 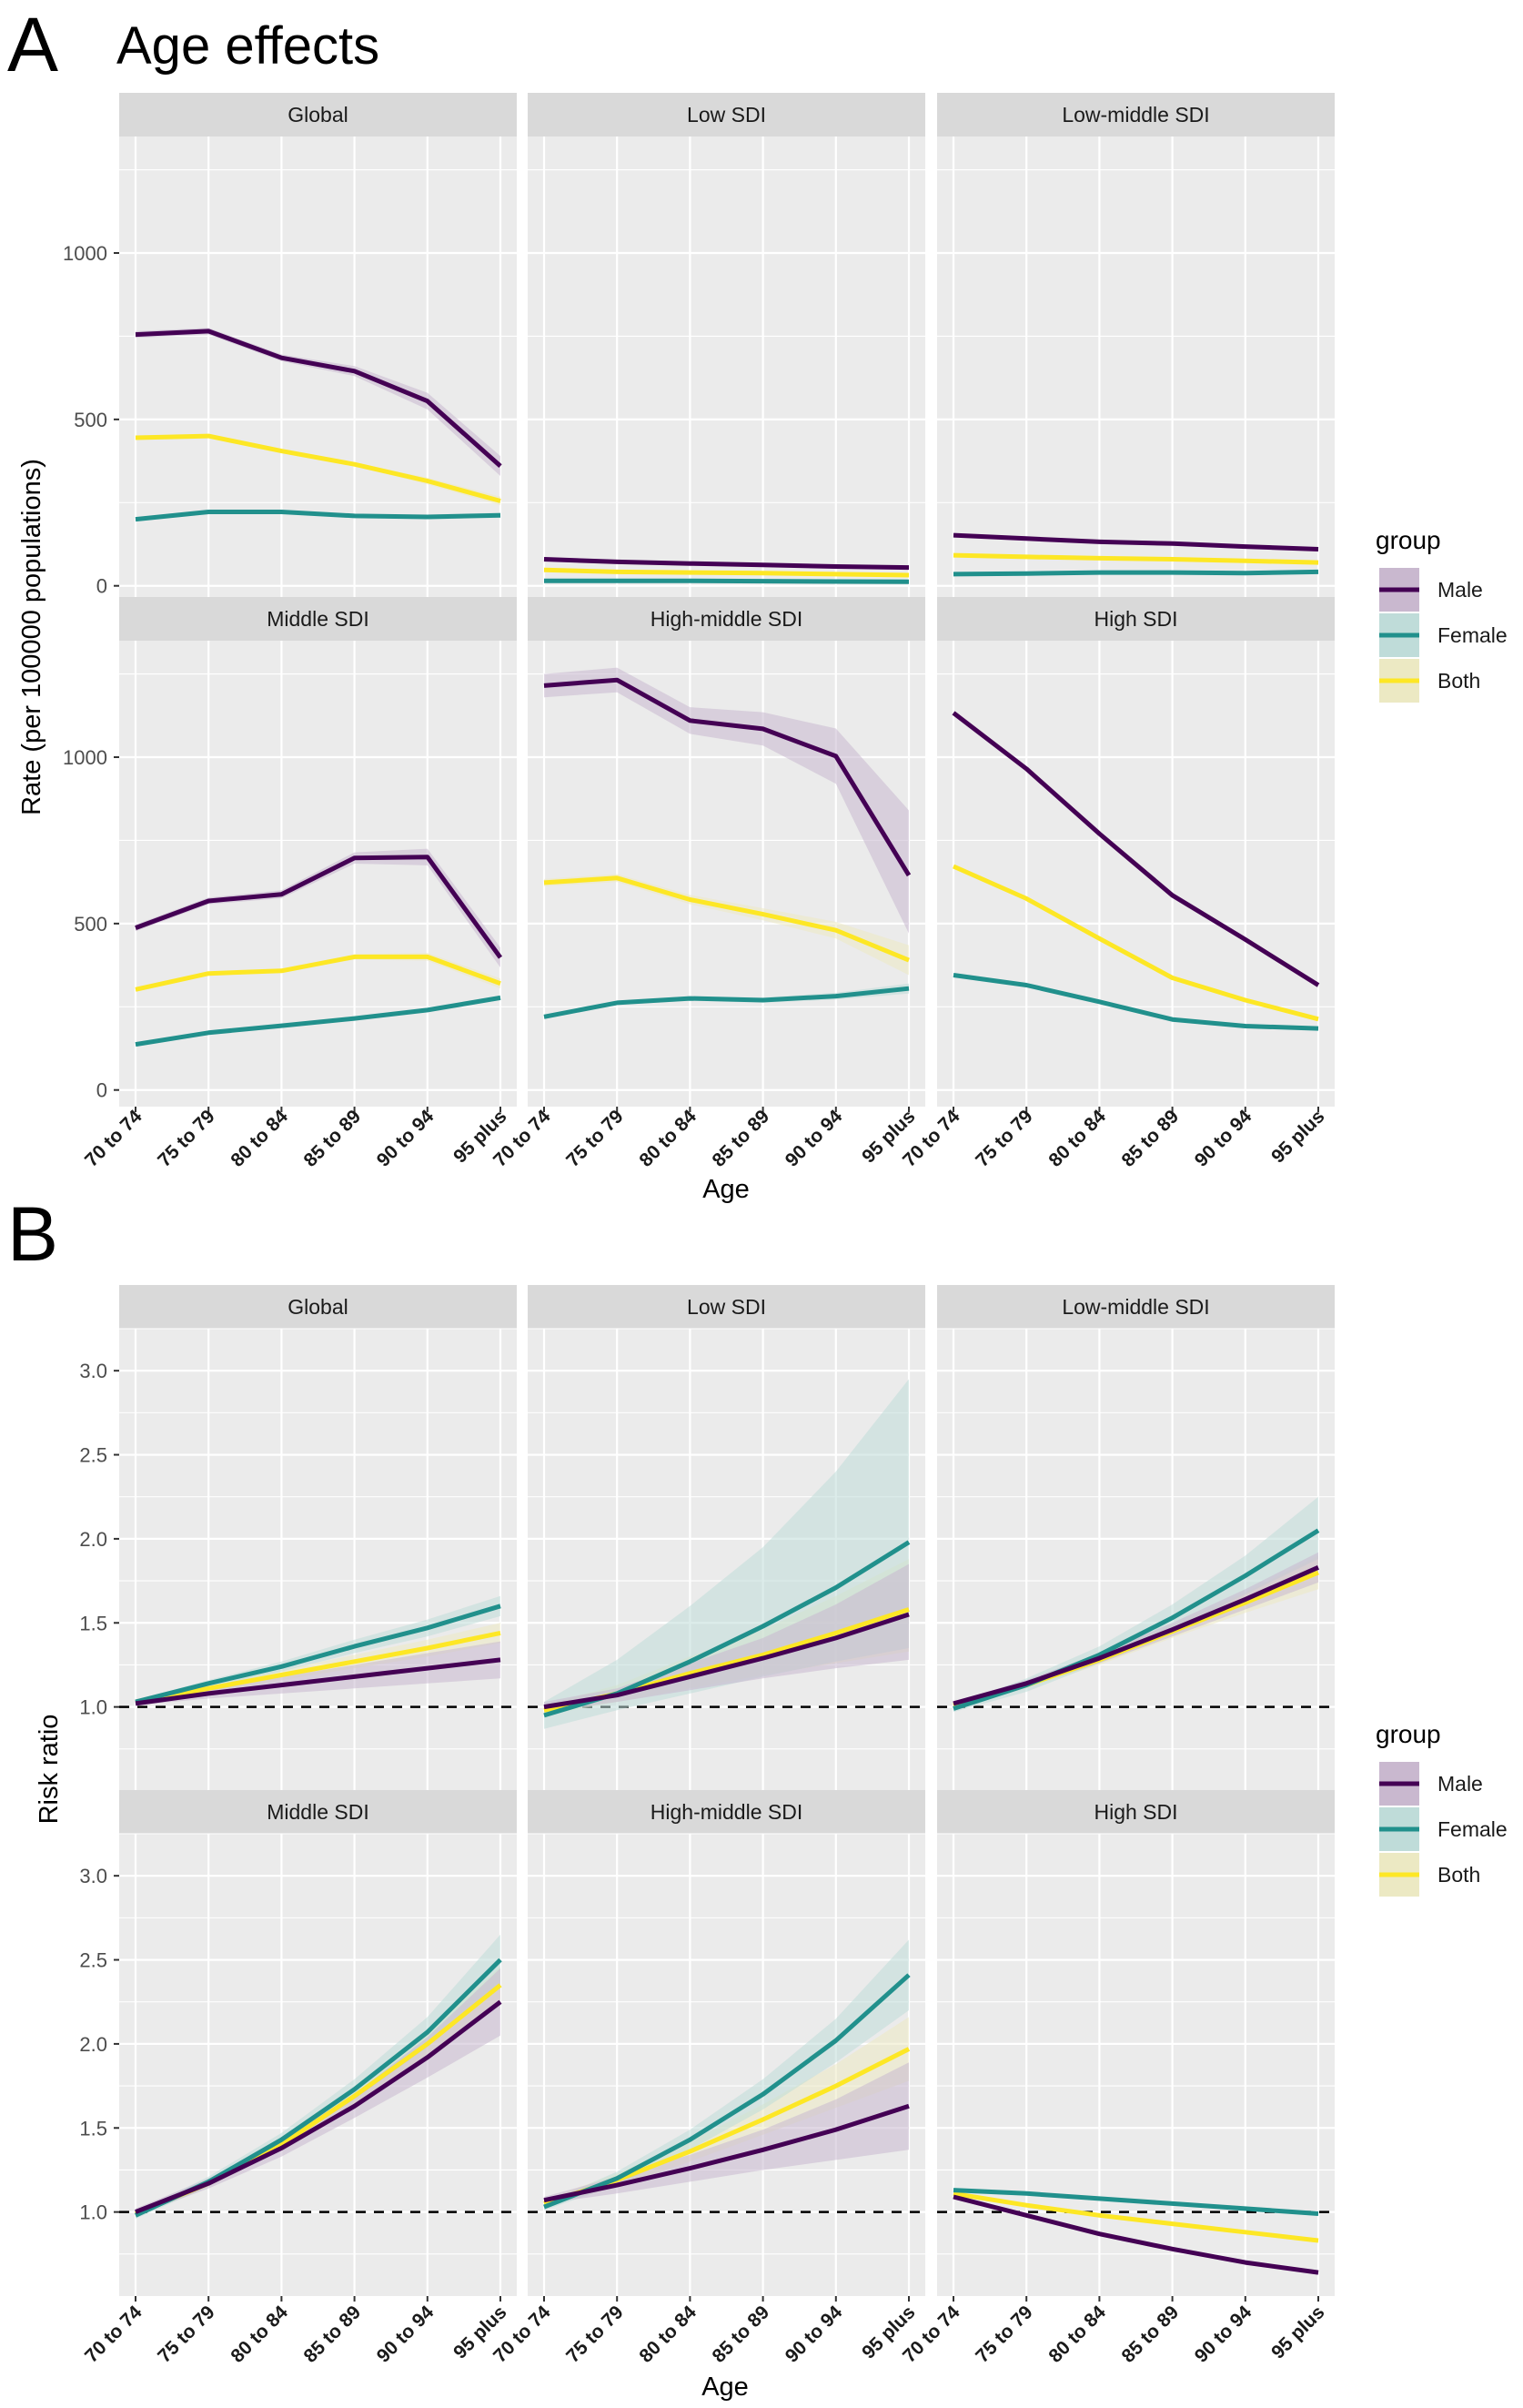 What do you see at coordinates (93, 2044) in the screenshot?
I see `y-tick-label: 2.0` at bounding box center [93, 2044].